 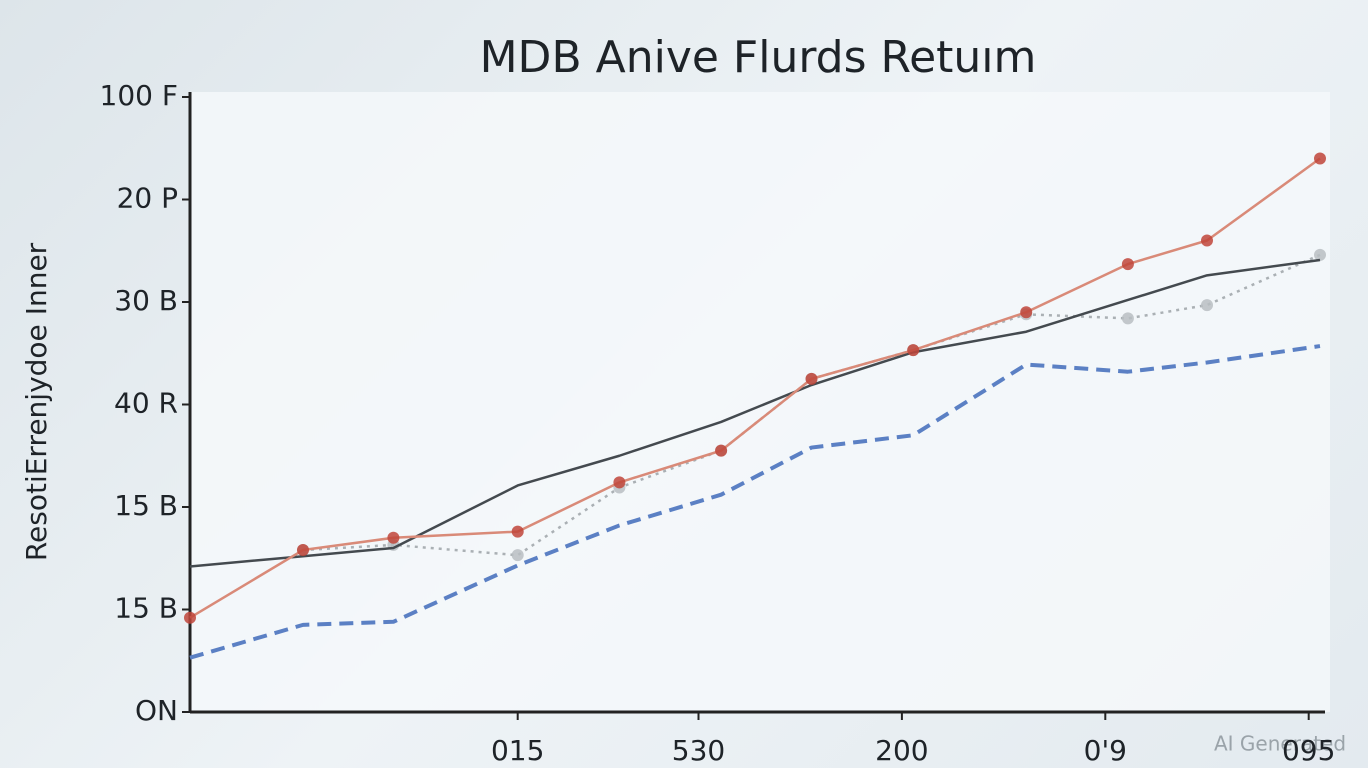 What do you see at coordinates (698, 750) in the screenshot?
I see `x-tick-label: 530` at bounding box center [698, 750].